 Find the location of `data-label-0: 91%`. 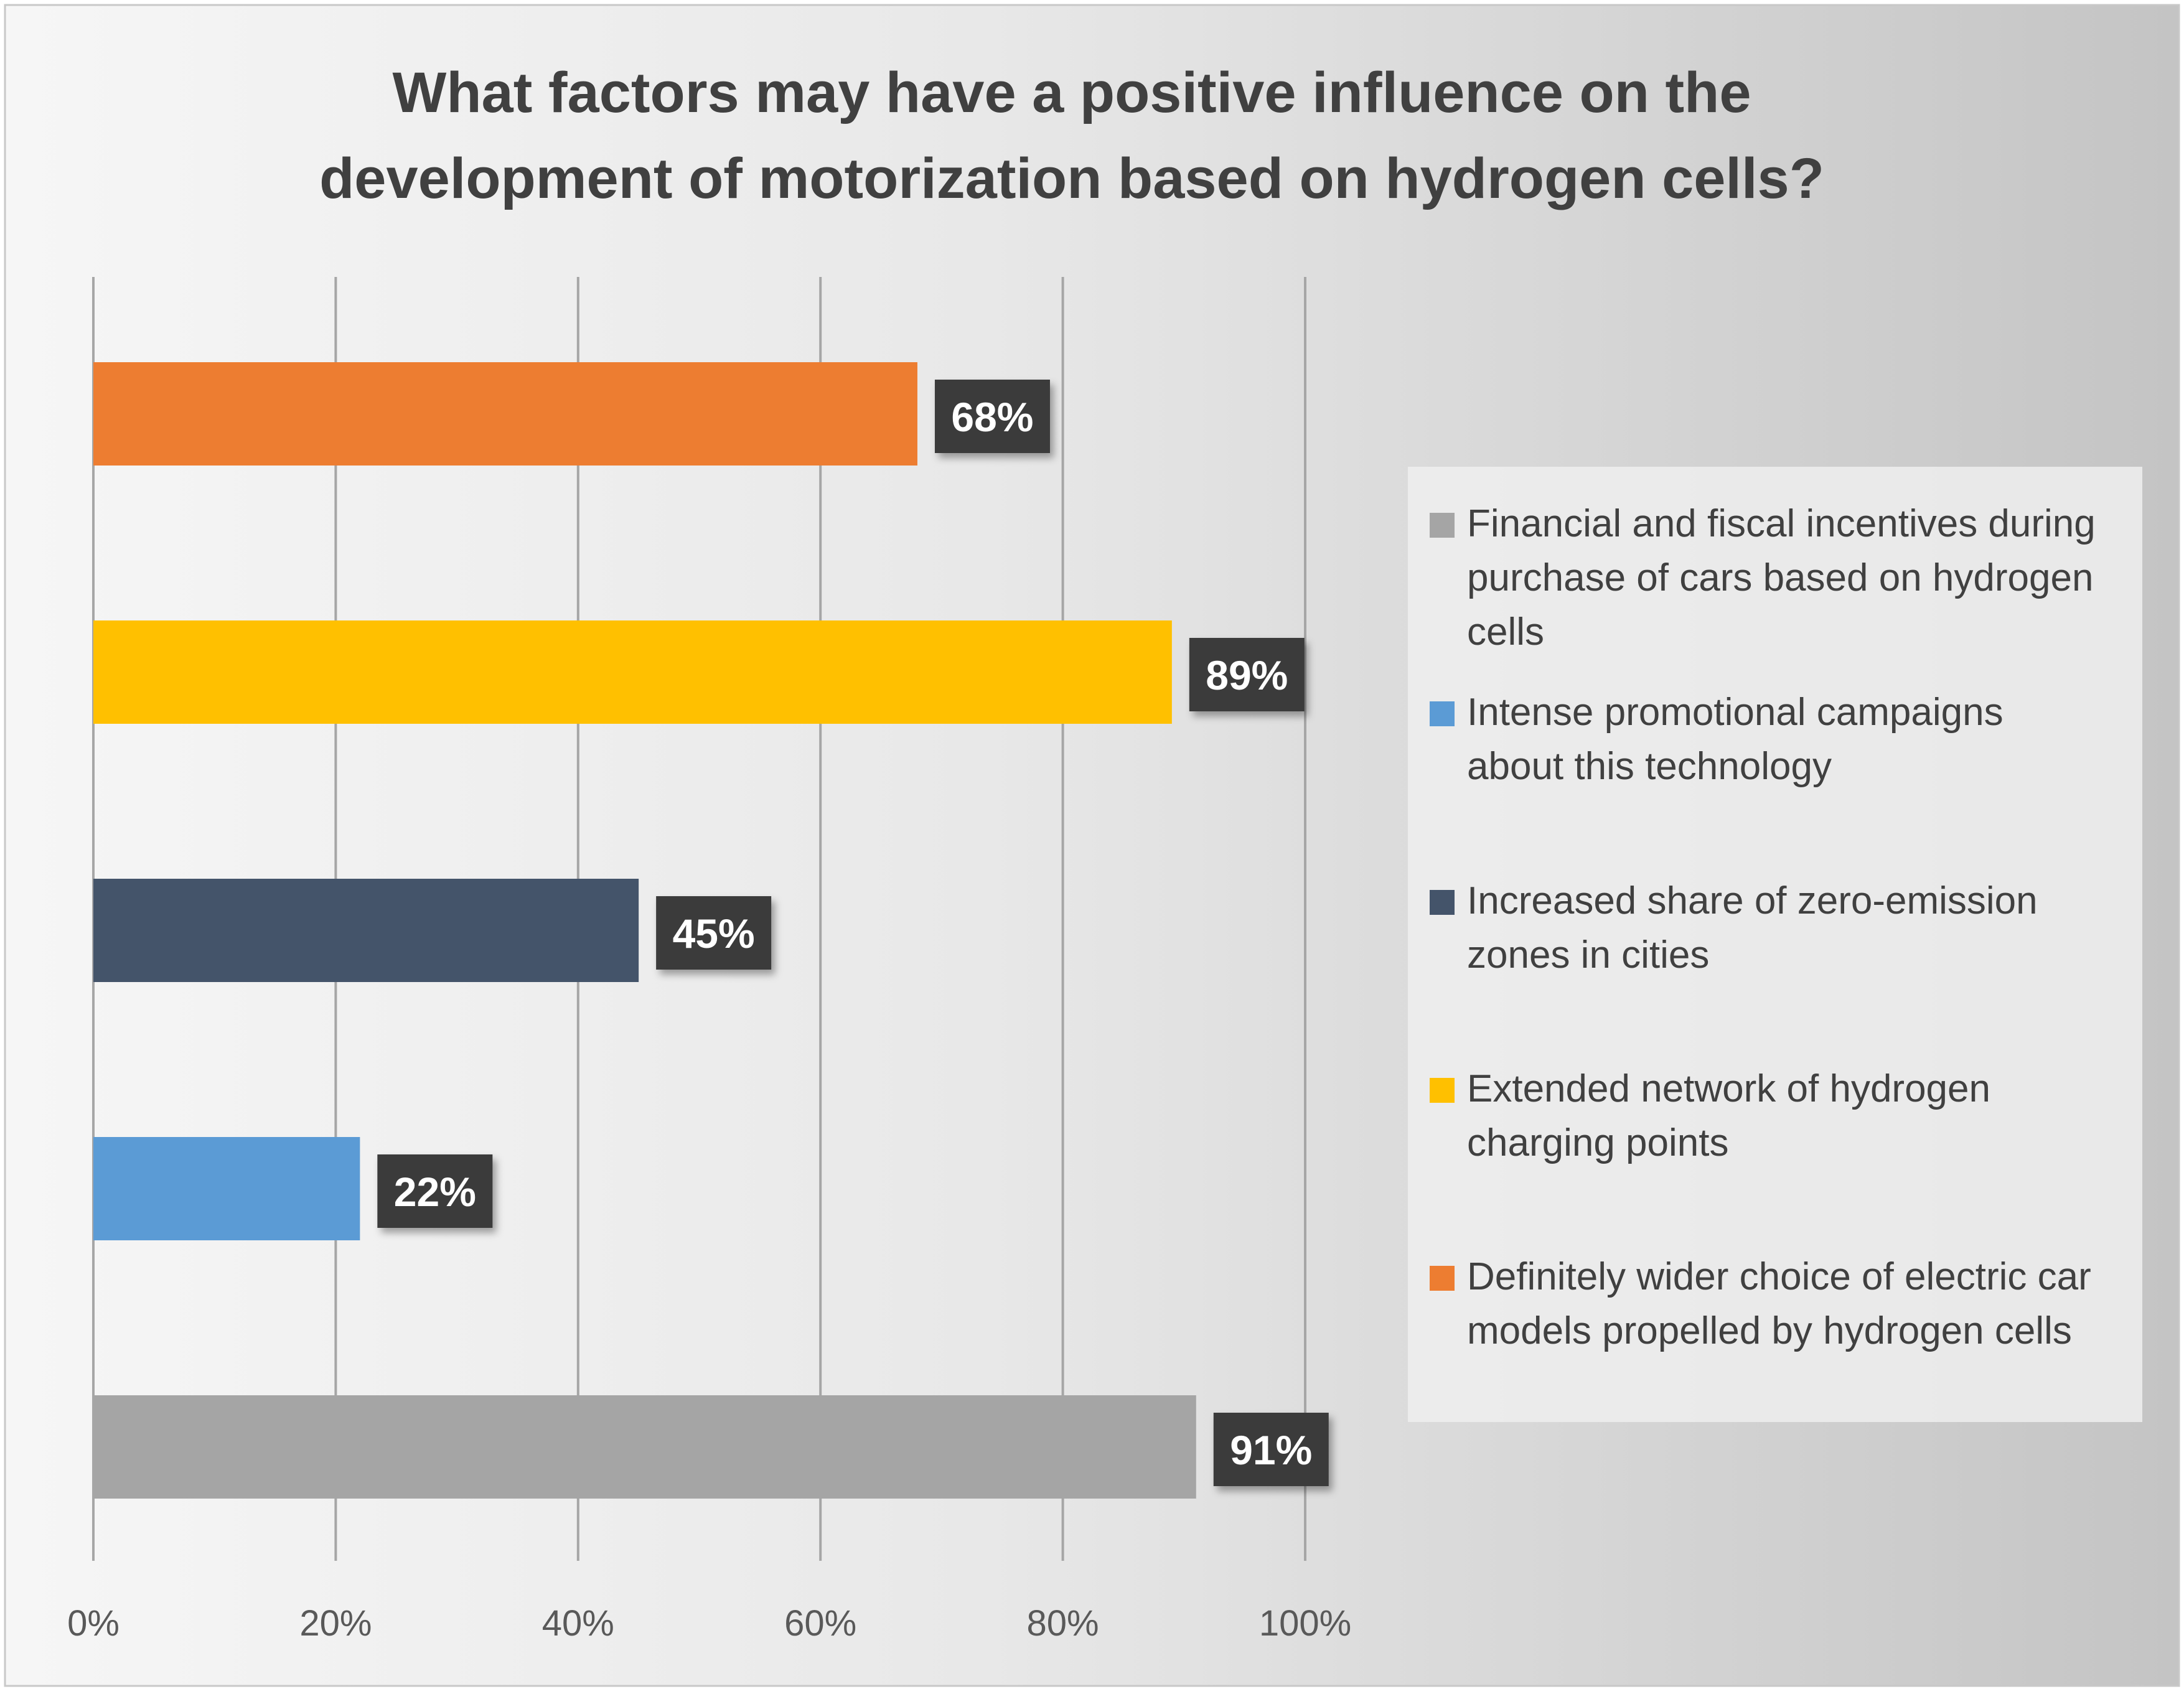

data-label-0: 91% is located at coordinates (1271, 1450).